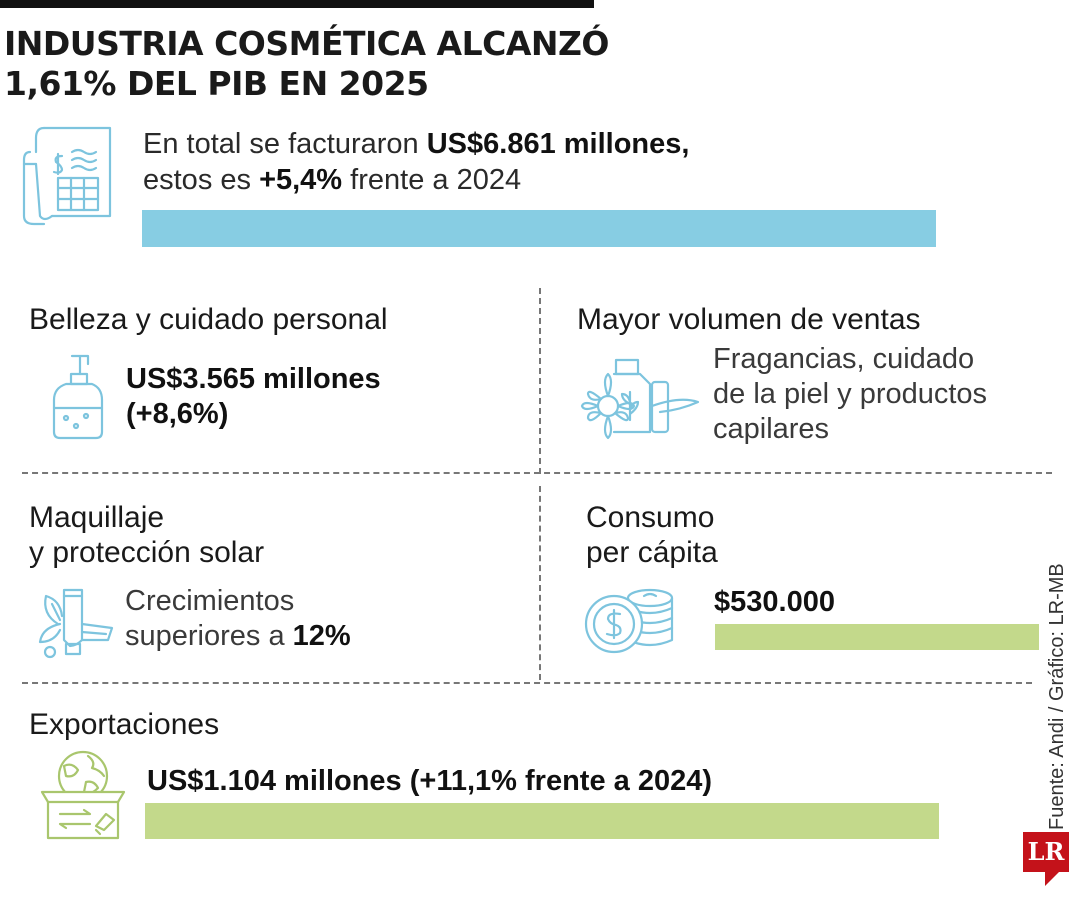 This screenshot has height=900, width=1080. Describe the element at coordinates (216, 83) in the screenshot. I see `title-line-2: 1,61% DEL PIB EN 2025` at that location.